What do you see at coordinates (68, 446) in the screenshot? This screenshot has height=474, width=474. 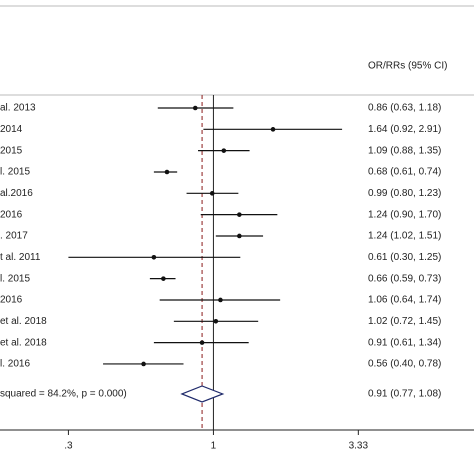 I see `x-tick-label: .3` at bounding box center [68, 446].